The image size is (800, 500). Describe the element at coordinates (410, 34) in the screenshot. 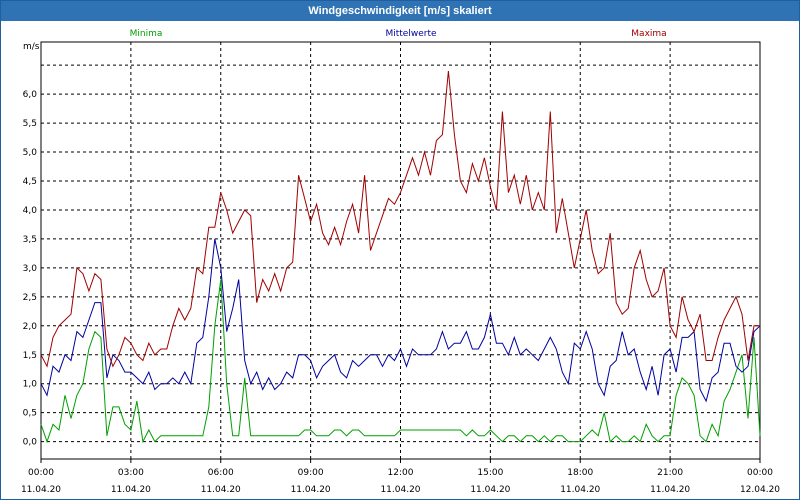

I see `legend-entry-mittelwerte: Mittelwerte` at that location.